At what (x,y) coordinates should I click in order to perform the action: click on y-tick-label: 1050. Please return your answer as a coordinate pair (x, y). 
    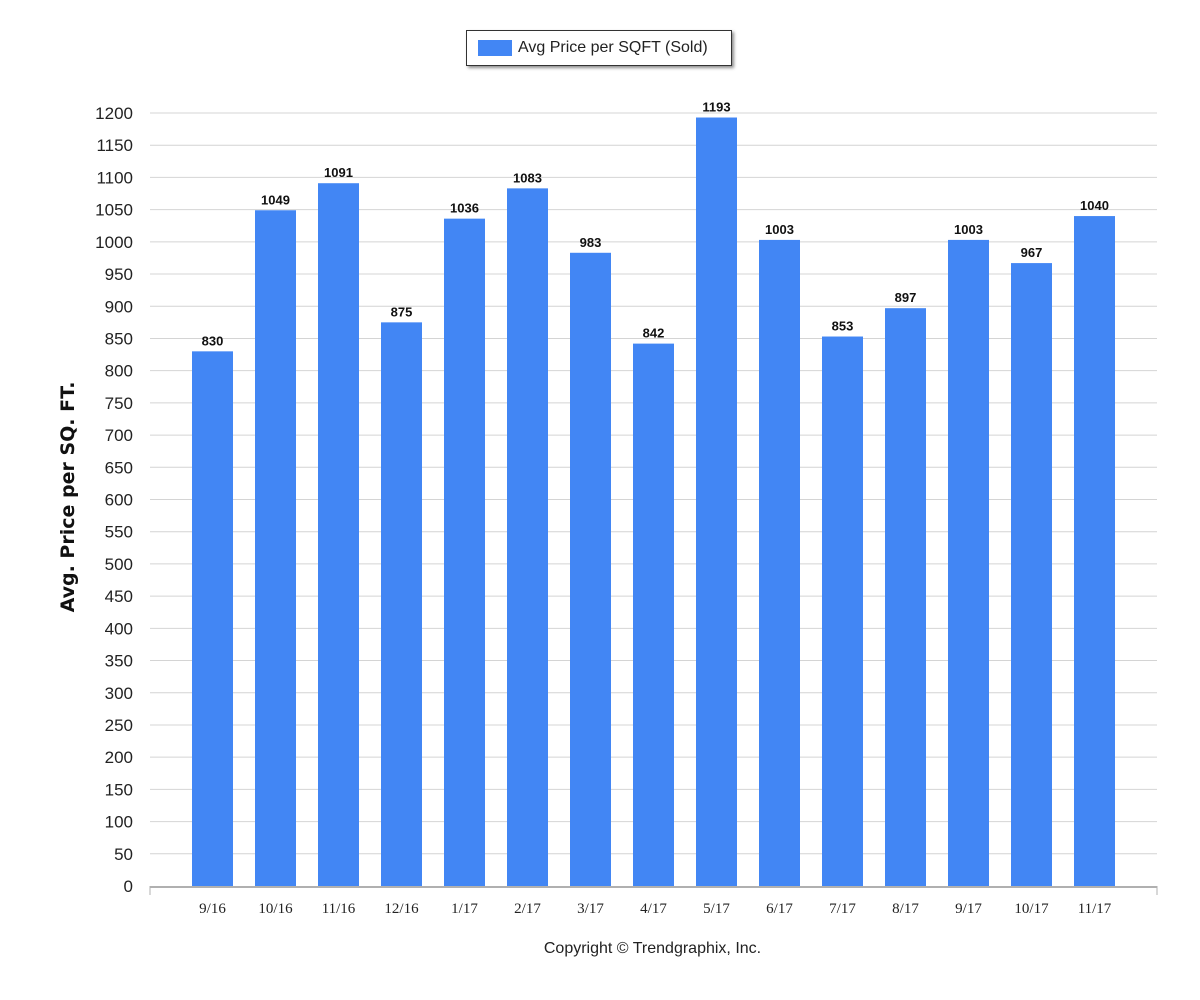
    Looking at the image, I should click on (114, 210).